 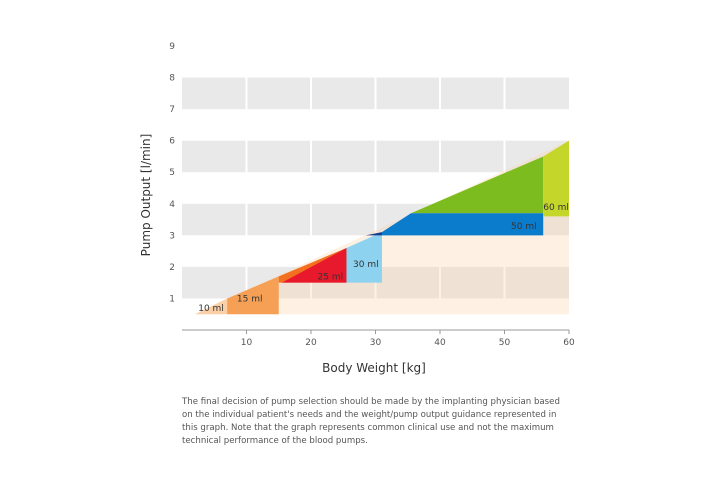 I want to click on x-tick-label: 50, so click(x=505, y=343).